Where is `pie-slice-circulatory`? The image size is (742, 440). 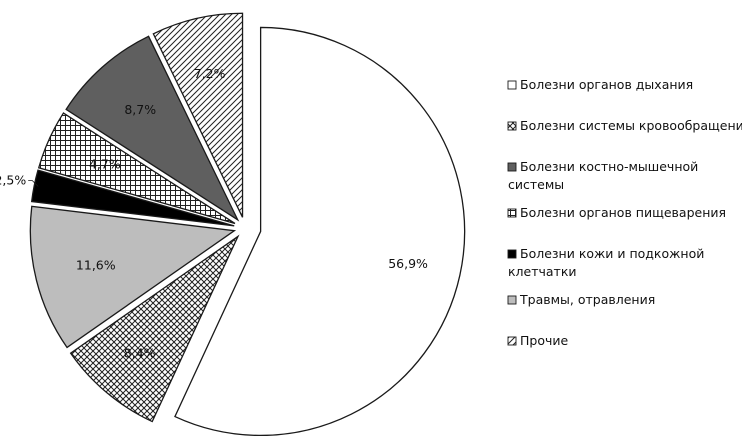
pie-slice-circulatory is located at coordinates (154, 328).